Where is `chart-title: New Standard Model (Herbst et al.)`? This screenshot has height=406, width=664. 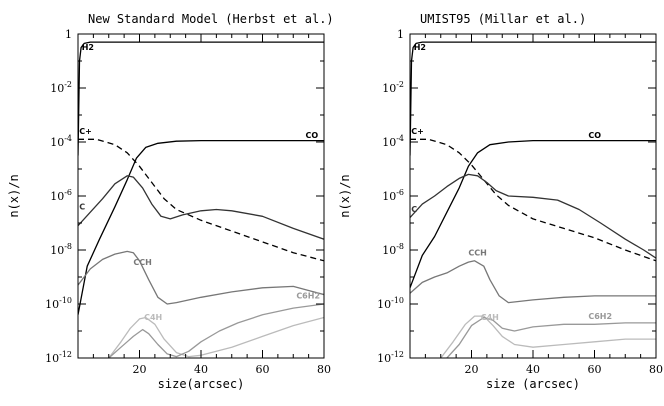 chart-title: New Standard Model (Herbst et al.) is located at coordinates (211, 19).